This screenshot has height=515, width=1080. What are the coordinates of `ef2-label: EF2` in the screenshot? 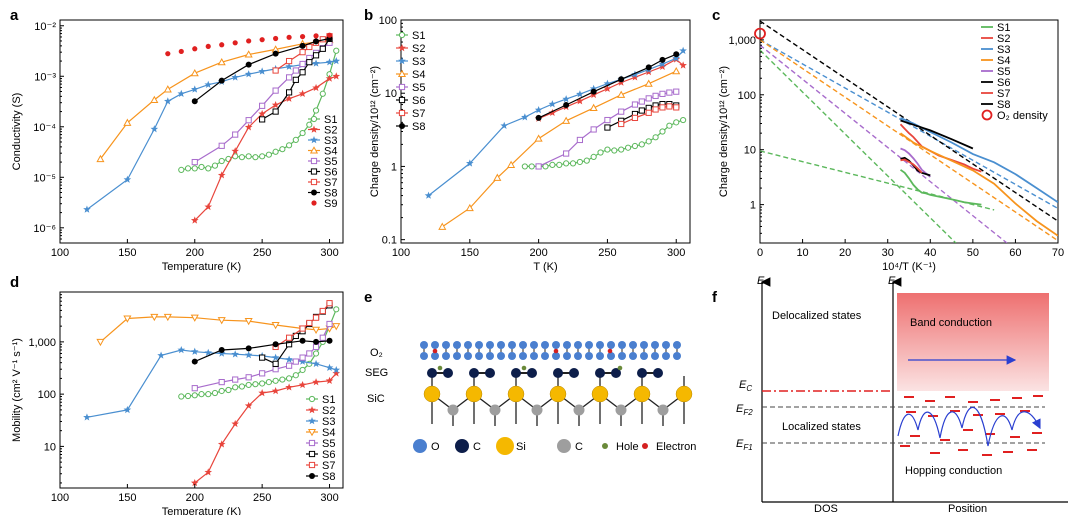 It's located at (744, 410).